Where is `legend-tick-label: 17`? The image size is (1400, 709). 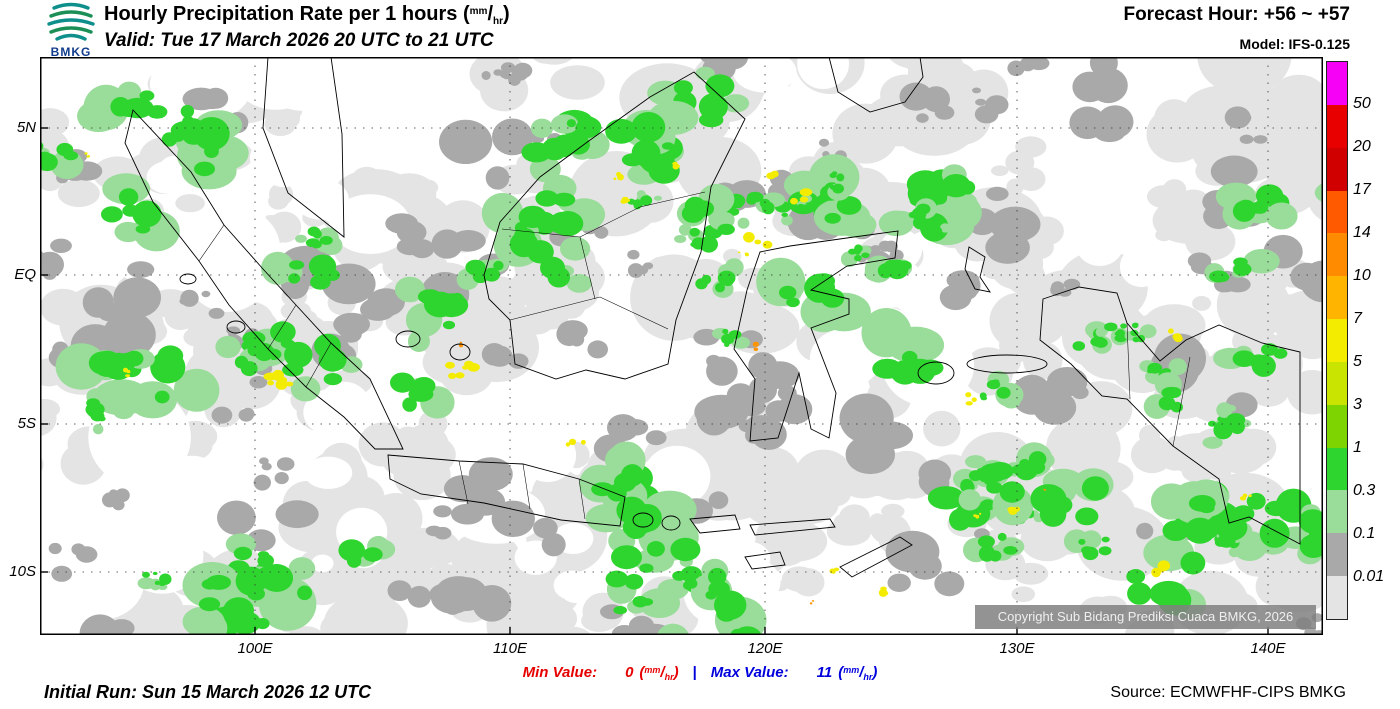 legend-tick-label: 17 is located at coordinates (1362, 189).